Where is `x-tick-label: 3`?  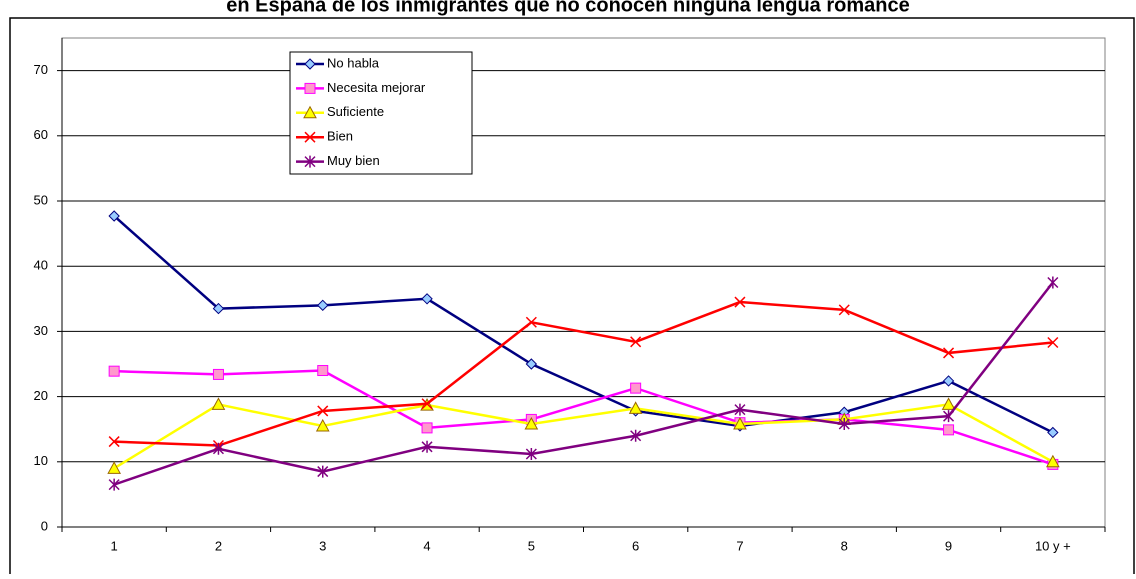 x-tick-label: 3 is located at coordinates (322, 545).